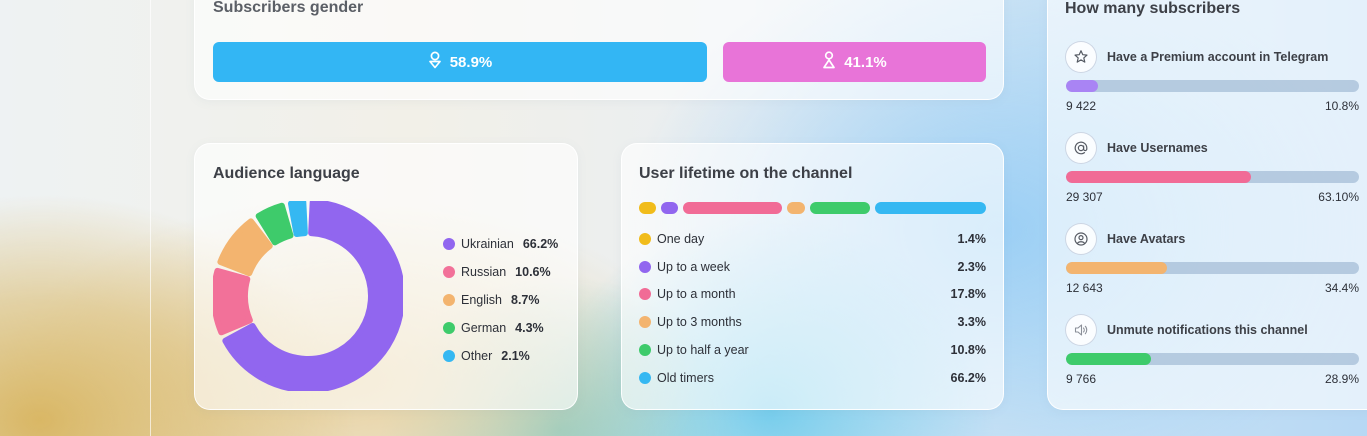 The width and height of the screenshot is (1367, 436). I want to click on legend-percent: 8.7%, so click(525, 300).